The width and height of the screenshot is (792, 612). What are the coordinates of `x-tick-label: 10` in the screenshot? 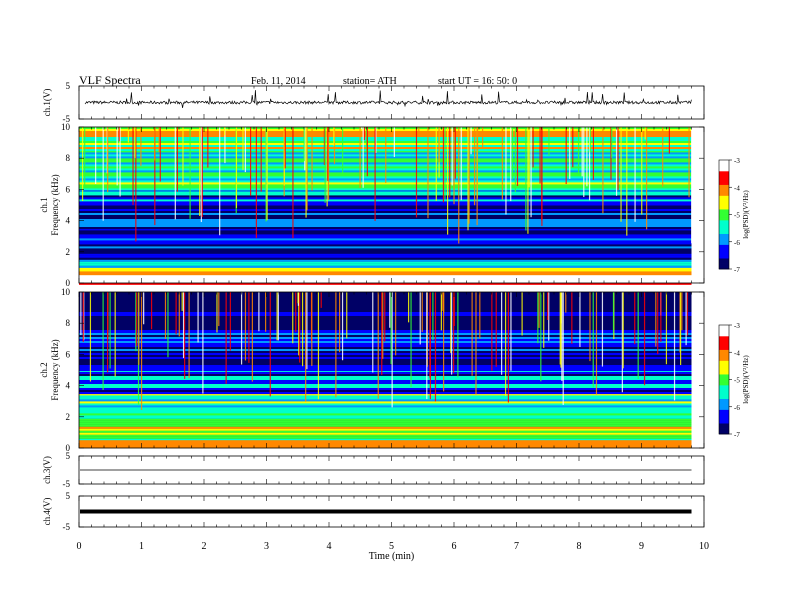 It's located at (704, 546).